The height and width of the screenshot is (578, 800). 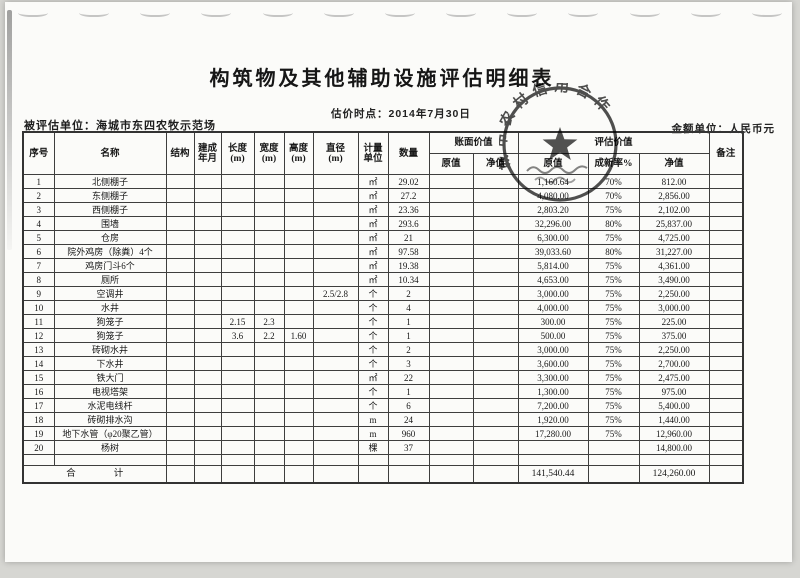 I want to click on cell-eval-net: 1,440.00, so click(x=674, y=419).